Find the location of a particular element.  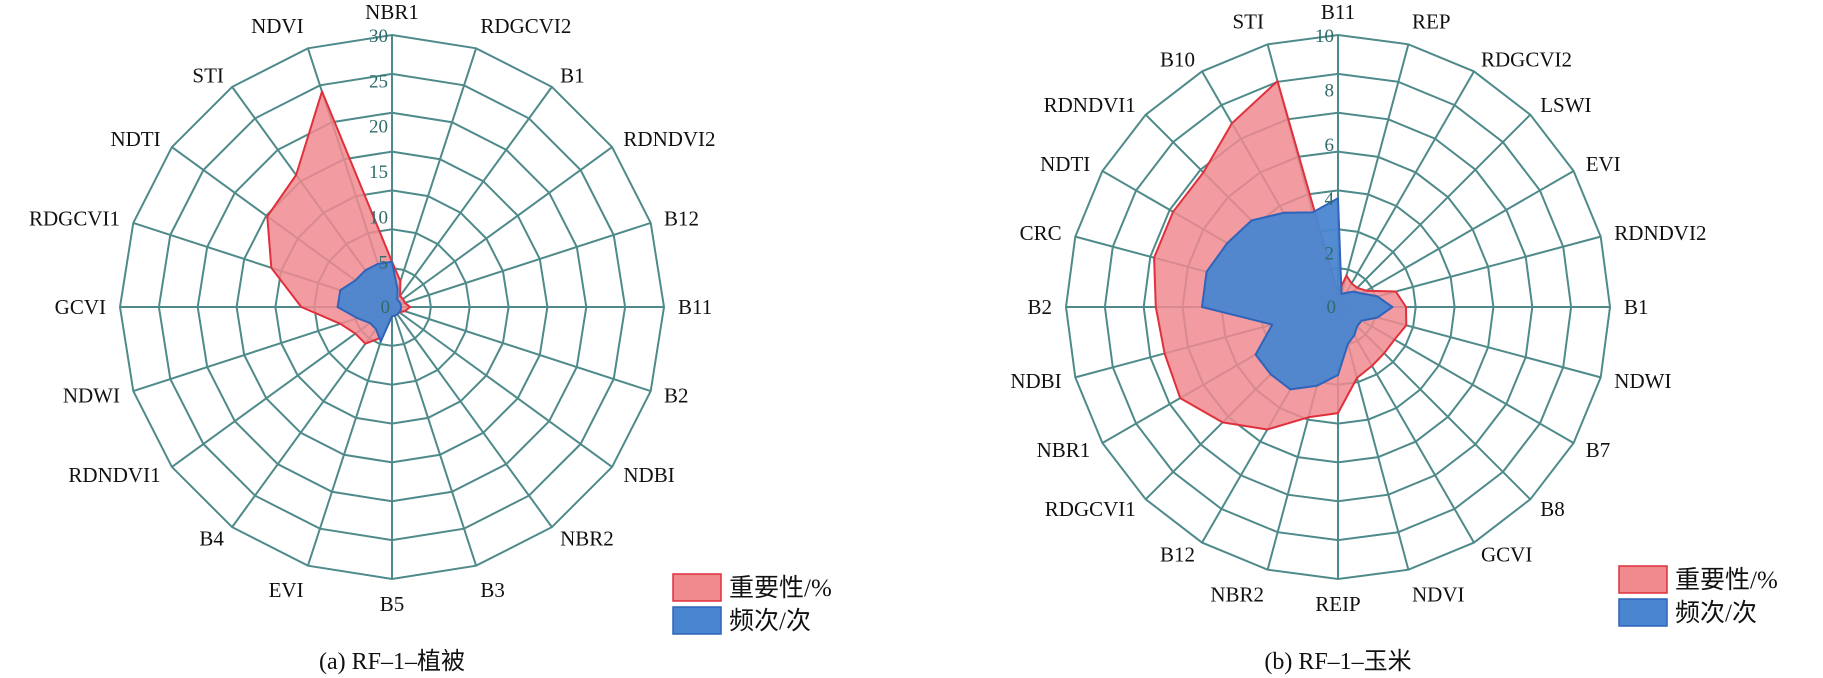

category-label: CRC is located at coordinates (1041, 233).